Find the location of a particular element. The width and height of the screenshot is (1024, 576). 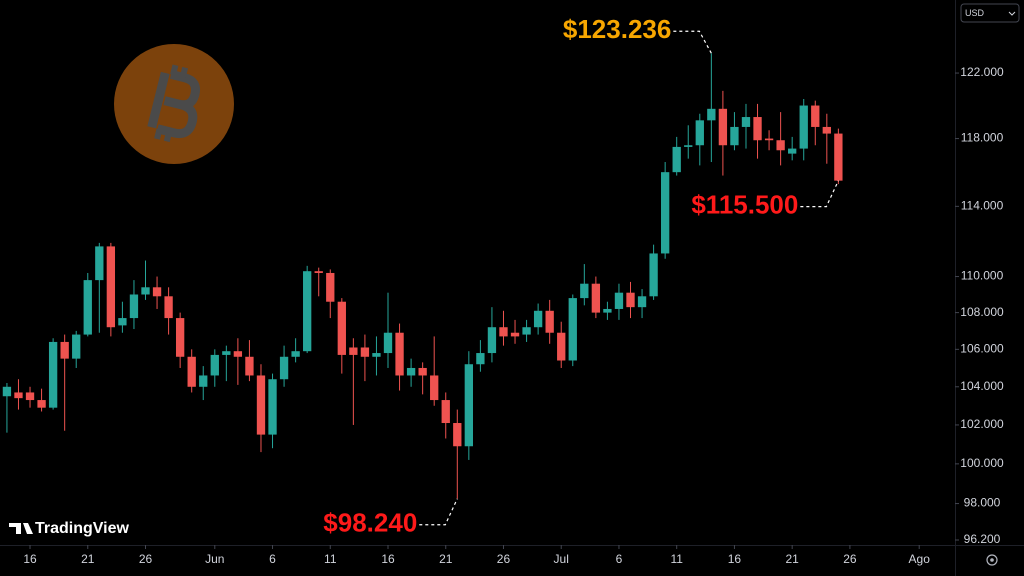

x-tick-label: 16 is located at coordinates (388, 559).